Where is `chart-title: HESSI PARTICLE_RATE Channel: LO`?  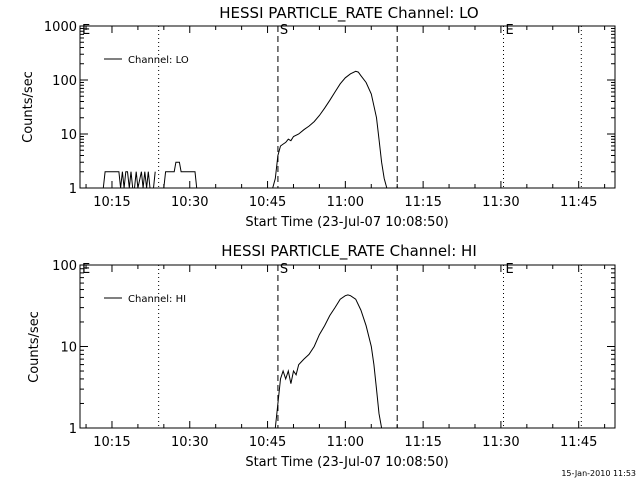
chart-title: HESSI PARTICLE_RATE Channel: LO is located at coordinates (348, 13).